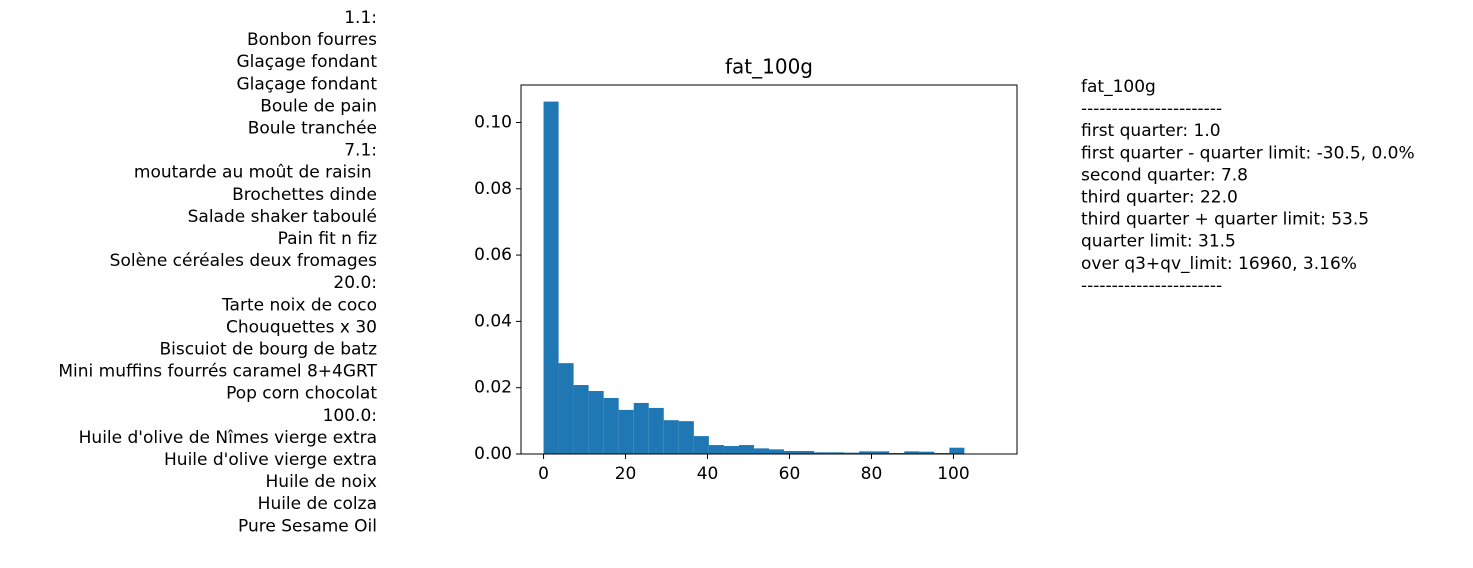 This screenshot has width=1473, height=568. Describe the element at coordinates (228, 438) in the screenshot. I see `left-text-line: Huile d'olive de Nîmes vierge extra` at that location.